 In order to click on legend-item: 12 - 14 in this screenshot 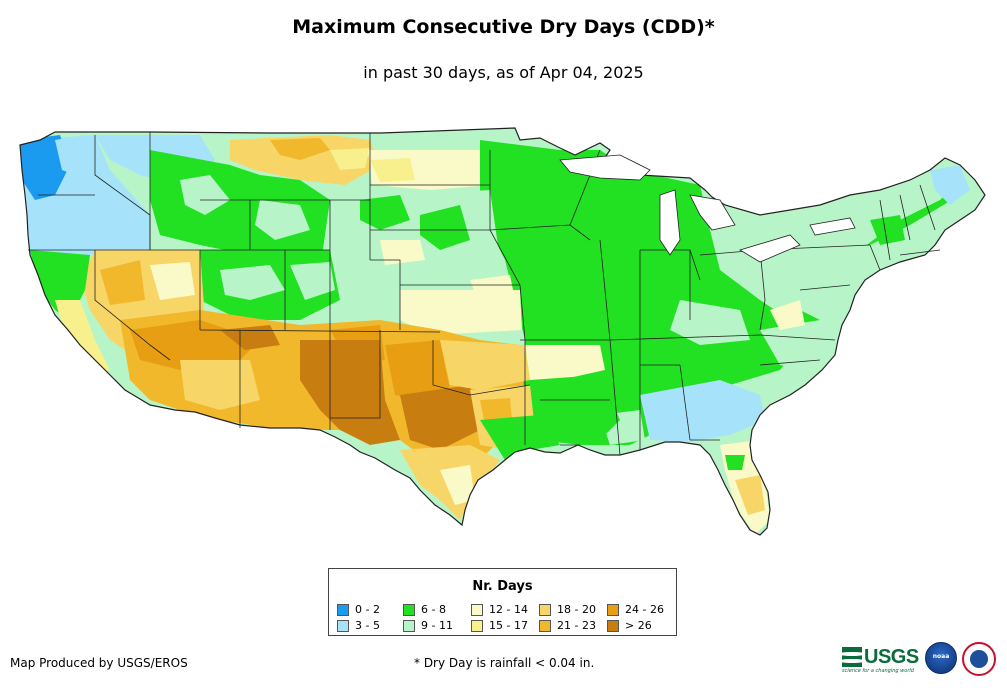, I will do `click(499, 611)`.